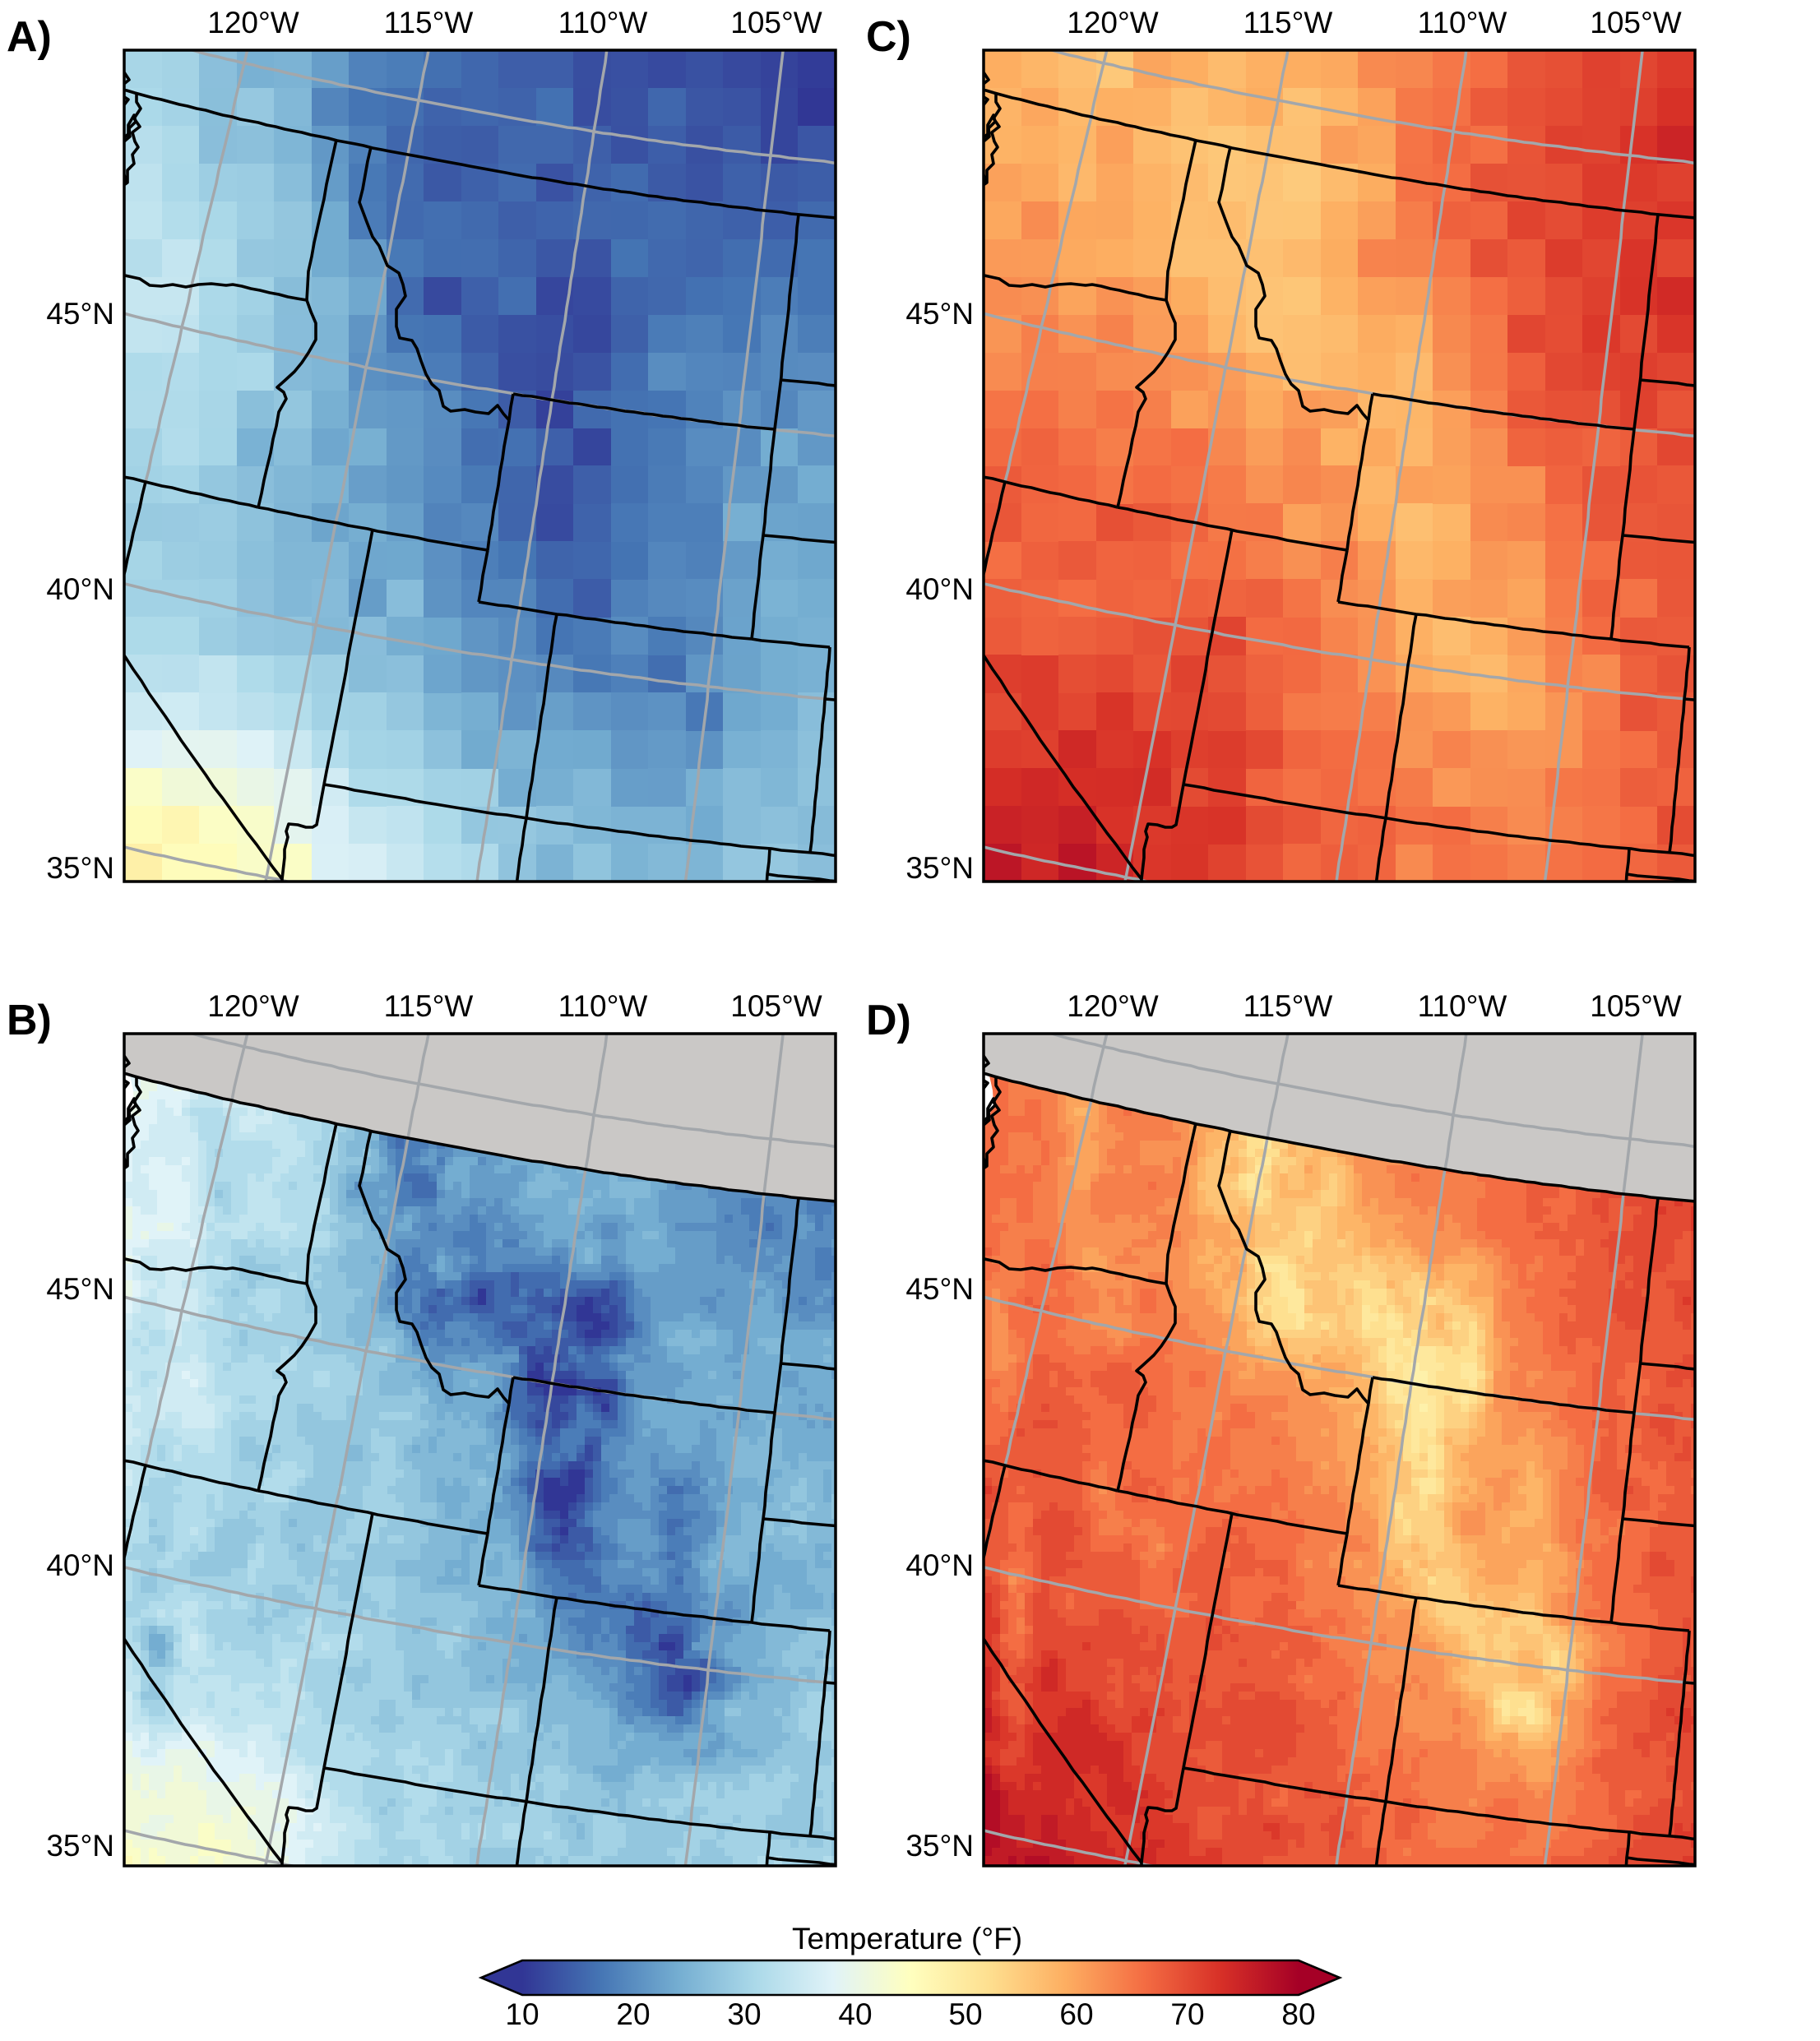 The width and height of the screenshot is (1820, 2041). Describe the element at coordinates (29, 37) in the screenshot. I see `svg-text: A)` at that location.